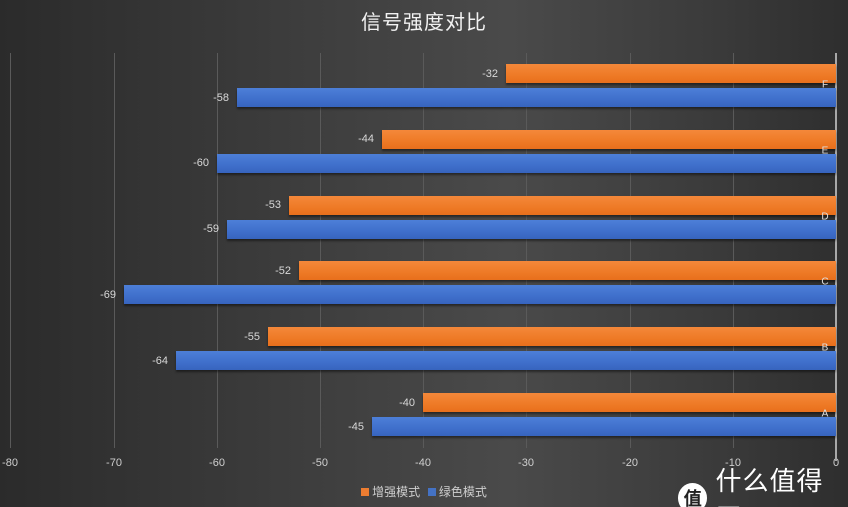 This screenshot has width=848, height=507. I want to click on bar-enhanced-d, so click(562, 205).